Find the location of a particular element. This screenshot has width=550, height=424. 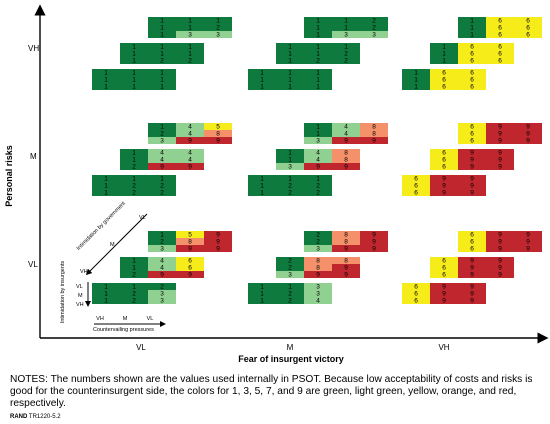

matrix-cell-value: 3 is located at coordinates (318, 294).